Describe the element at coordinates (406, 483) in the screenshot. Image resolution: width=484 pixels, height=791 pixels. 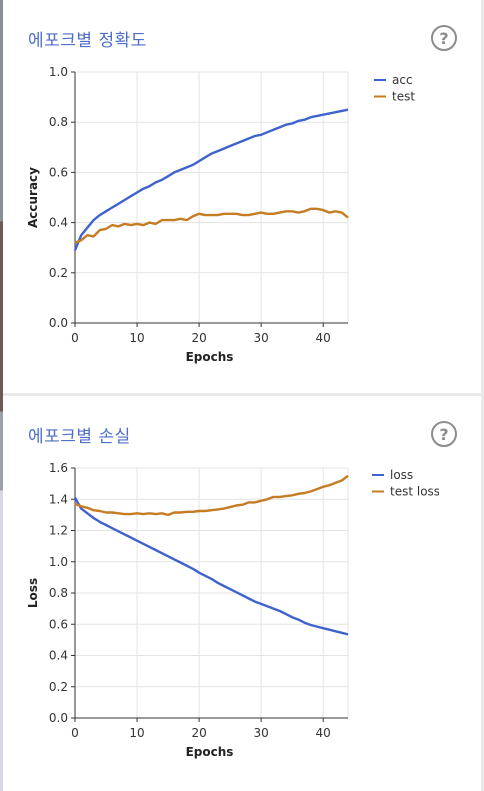
I see `legend: loss test loss` at that location.